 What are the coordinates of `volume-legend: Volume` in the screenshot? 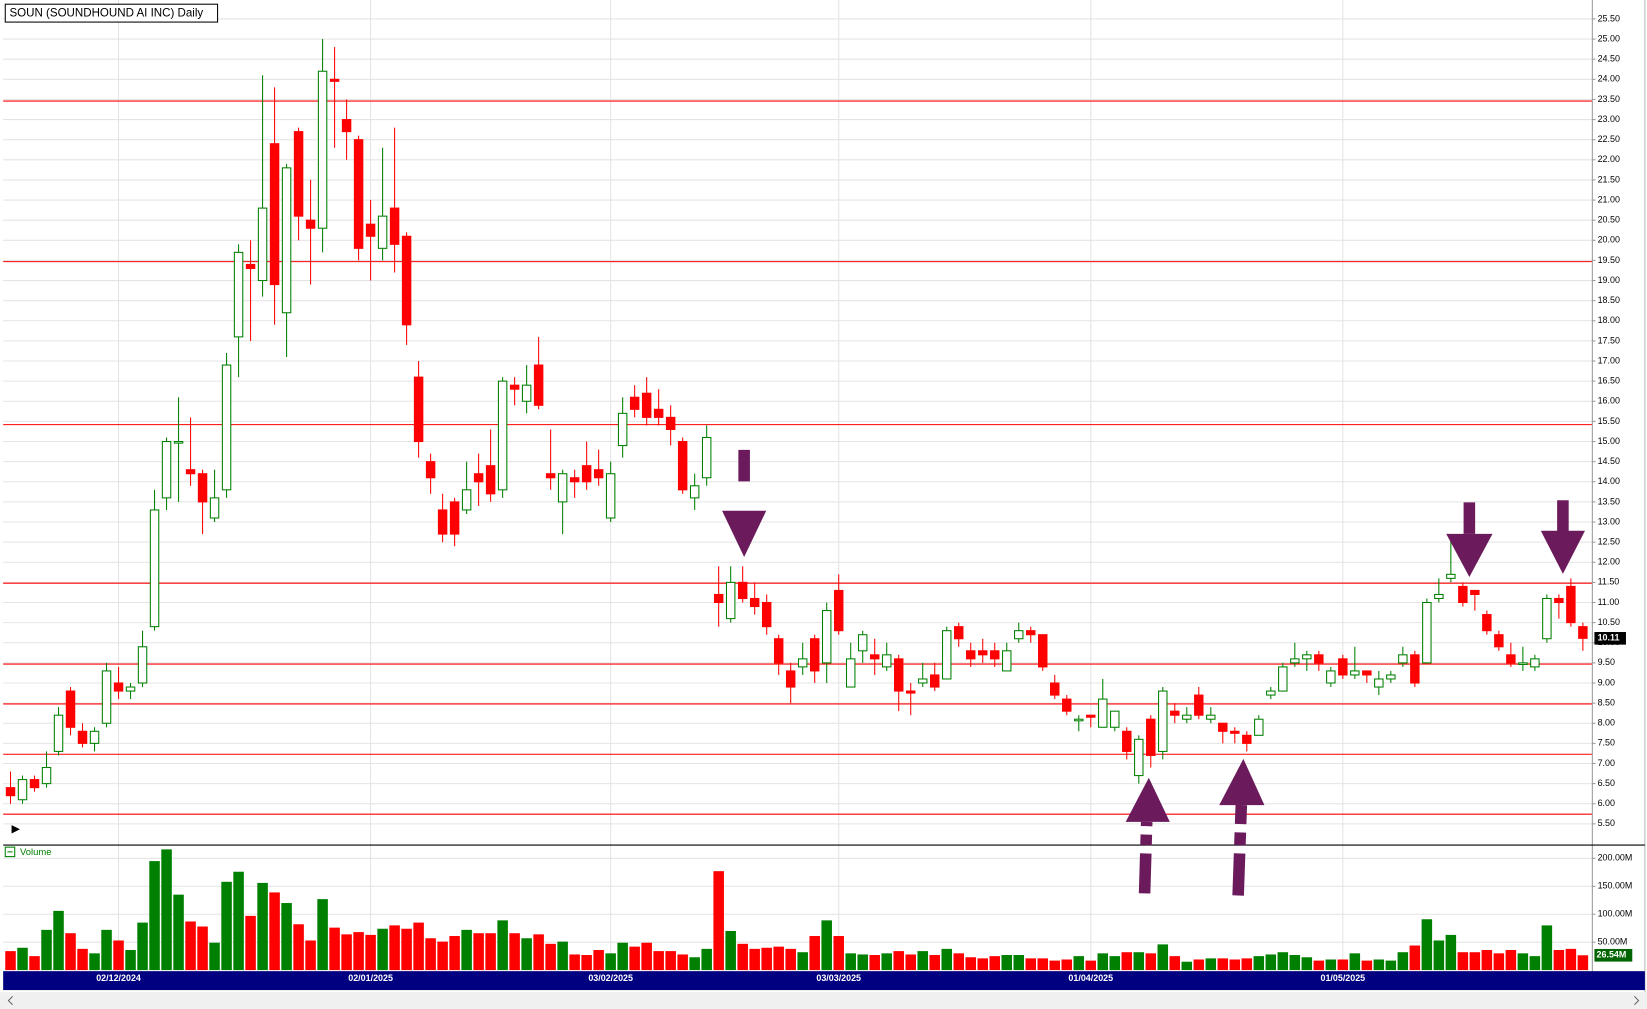 It's located at (35, 852).